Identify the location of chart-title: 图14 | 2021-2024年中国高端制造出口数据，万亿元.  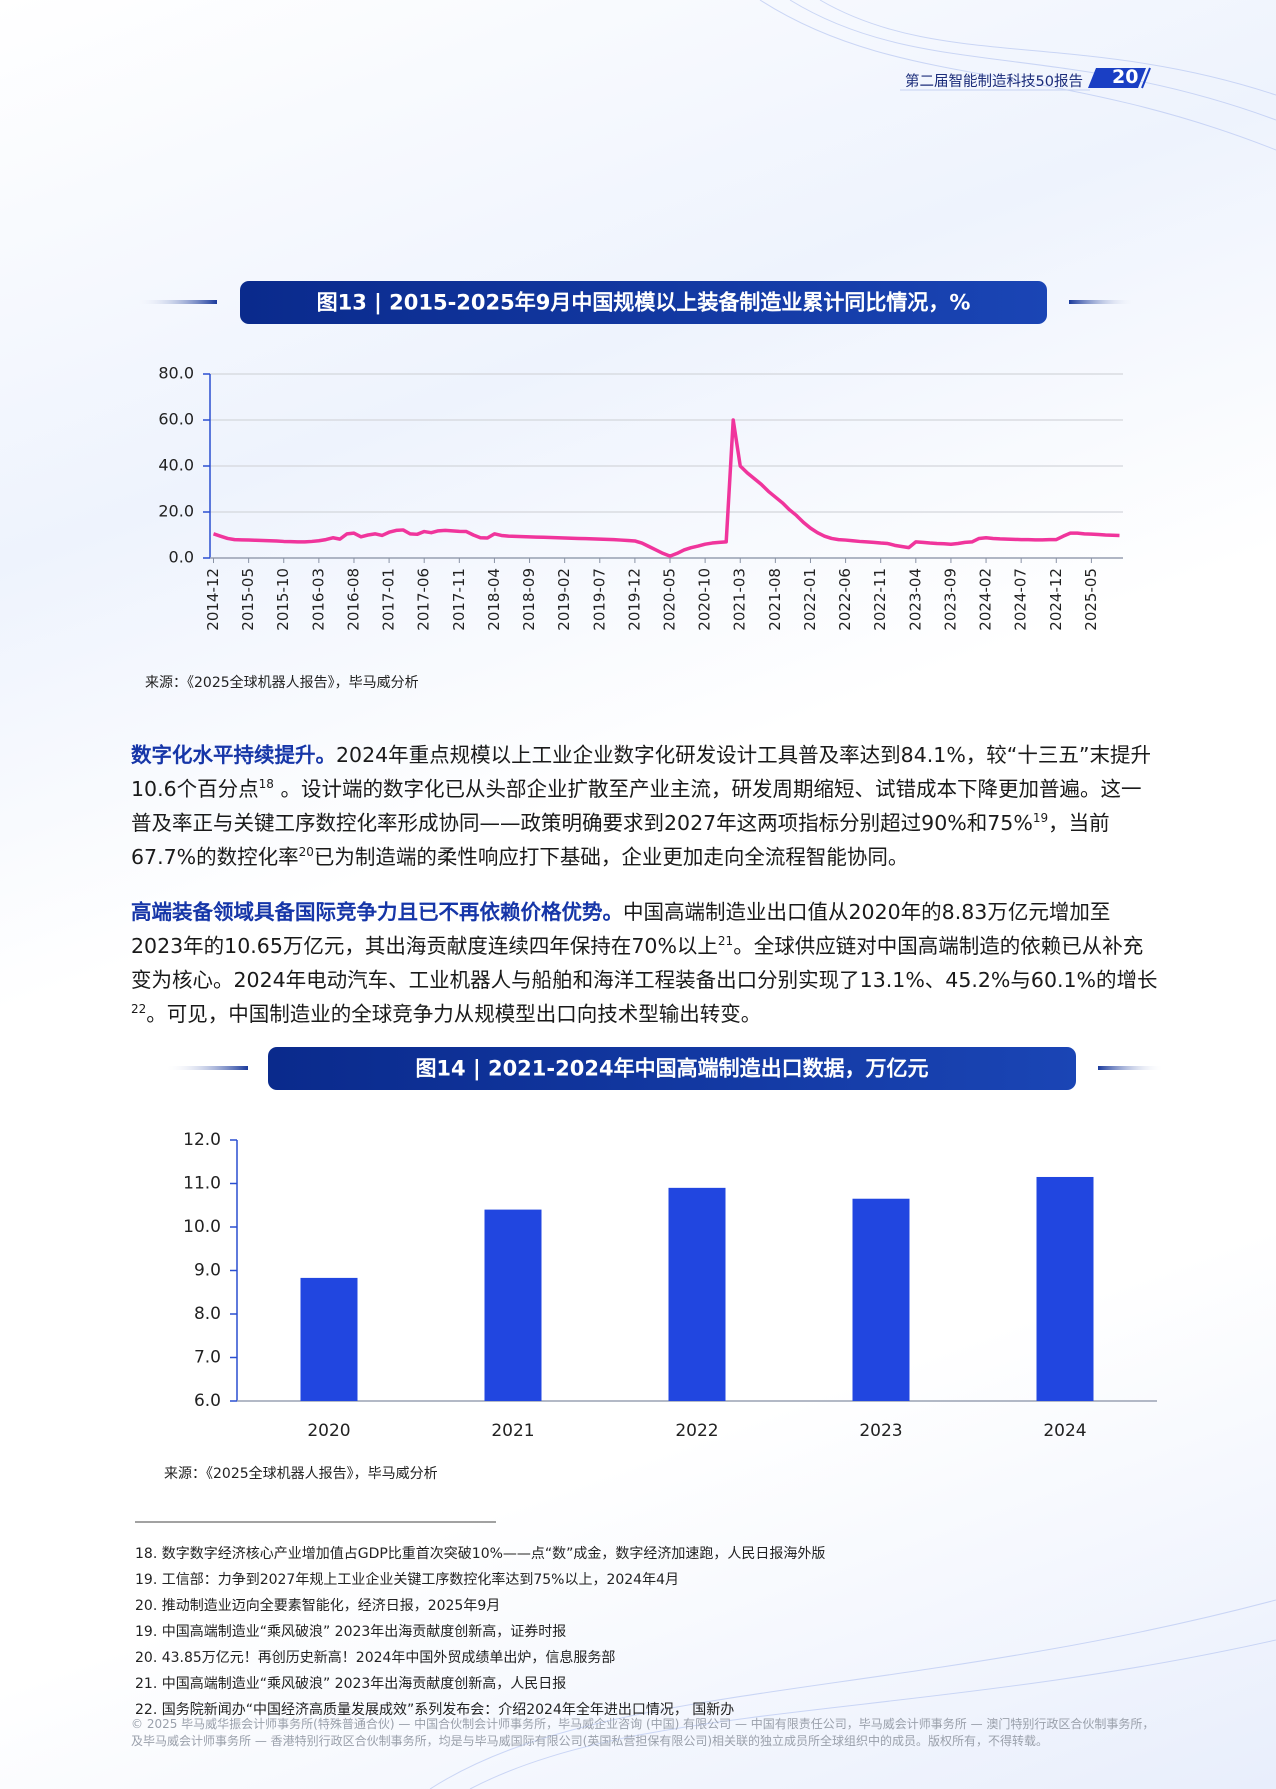
(671, 1069).